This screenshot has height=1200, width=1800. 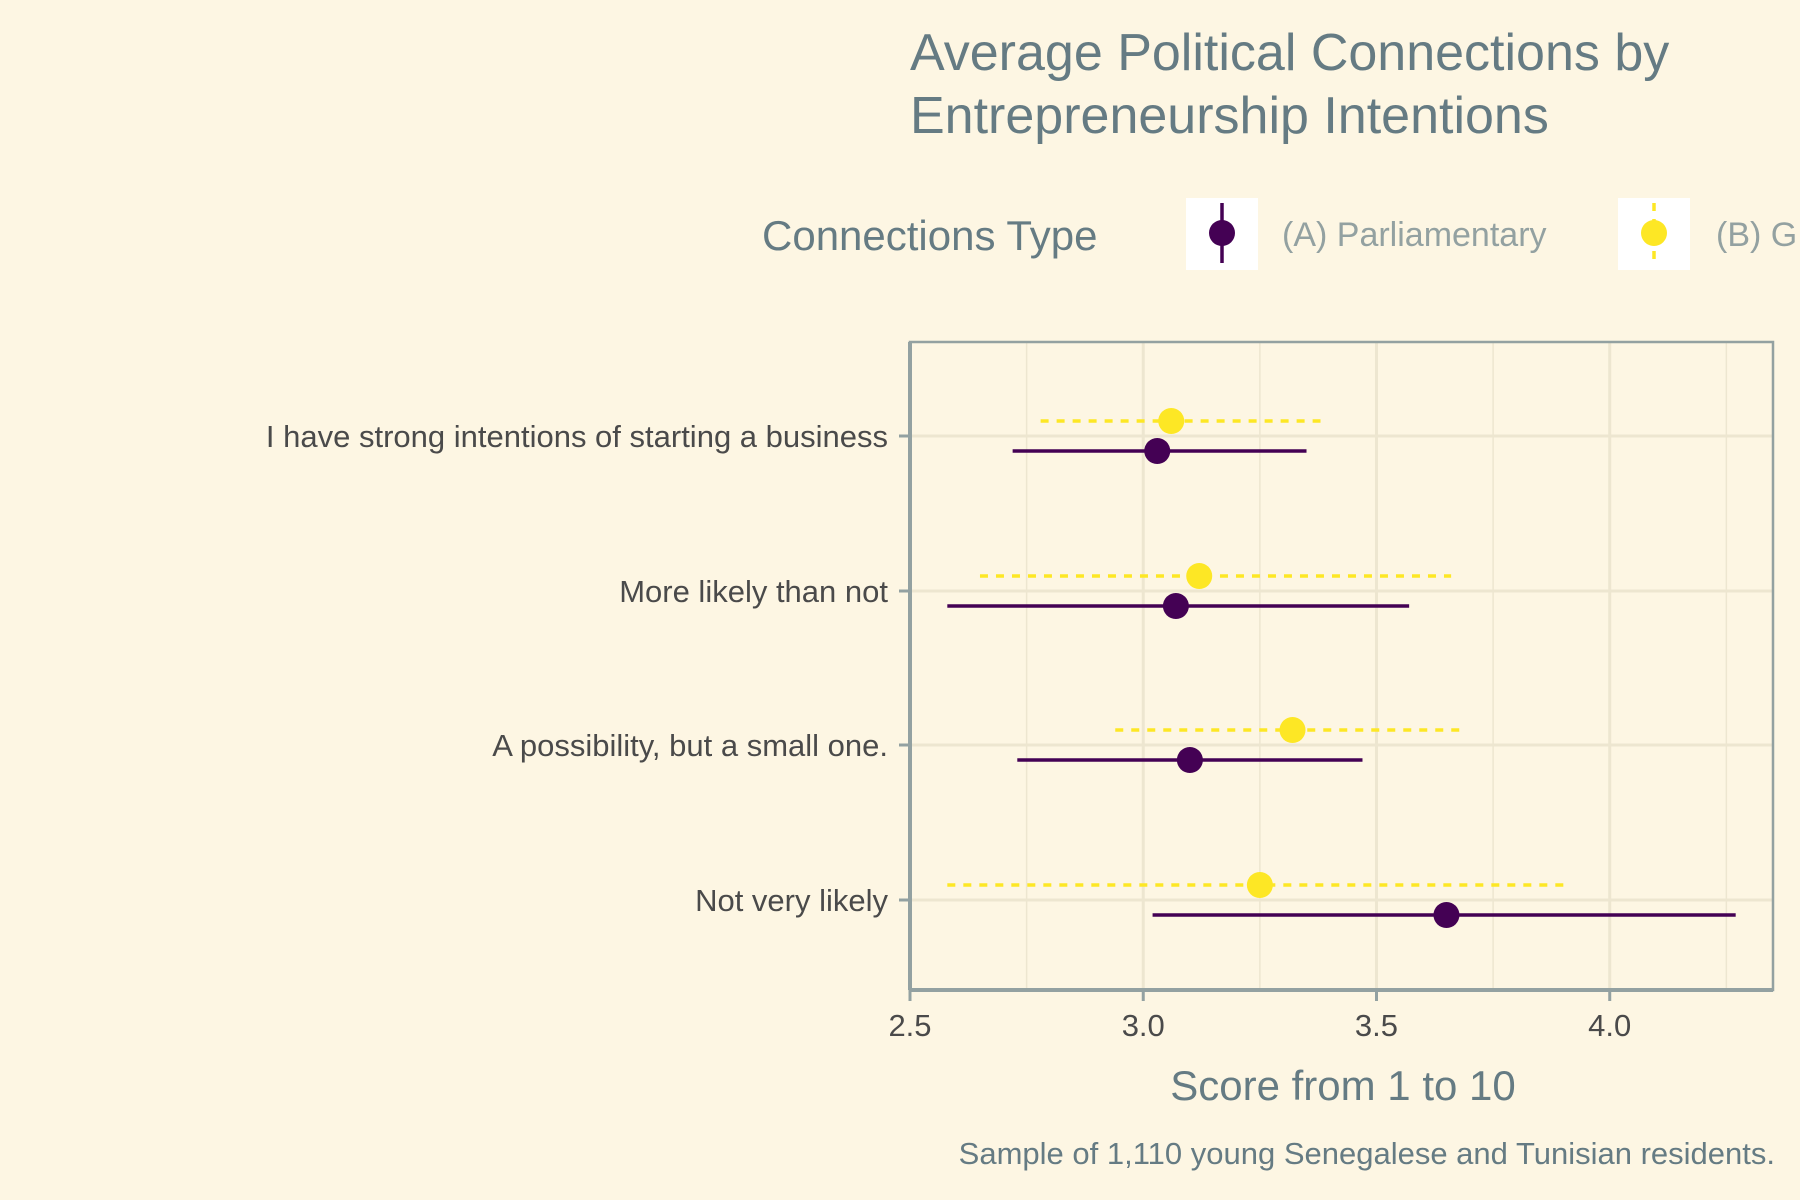 I want to click on category-label-2: A possibility, but a small one., so click(x=690, y=745).